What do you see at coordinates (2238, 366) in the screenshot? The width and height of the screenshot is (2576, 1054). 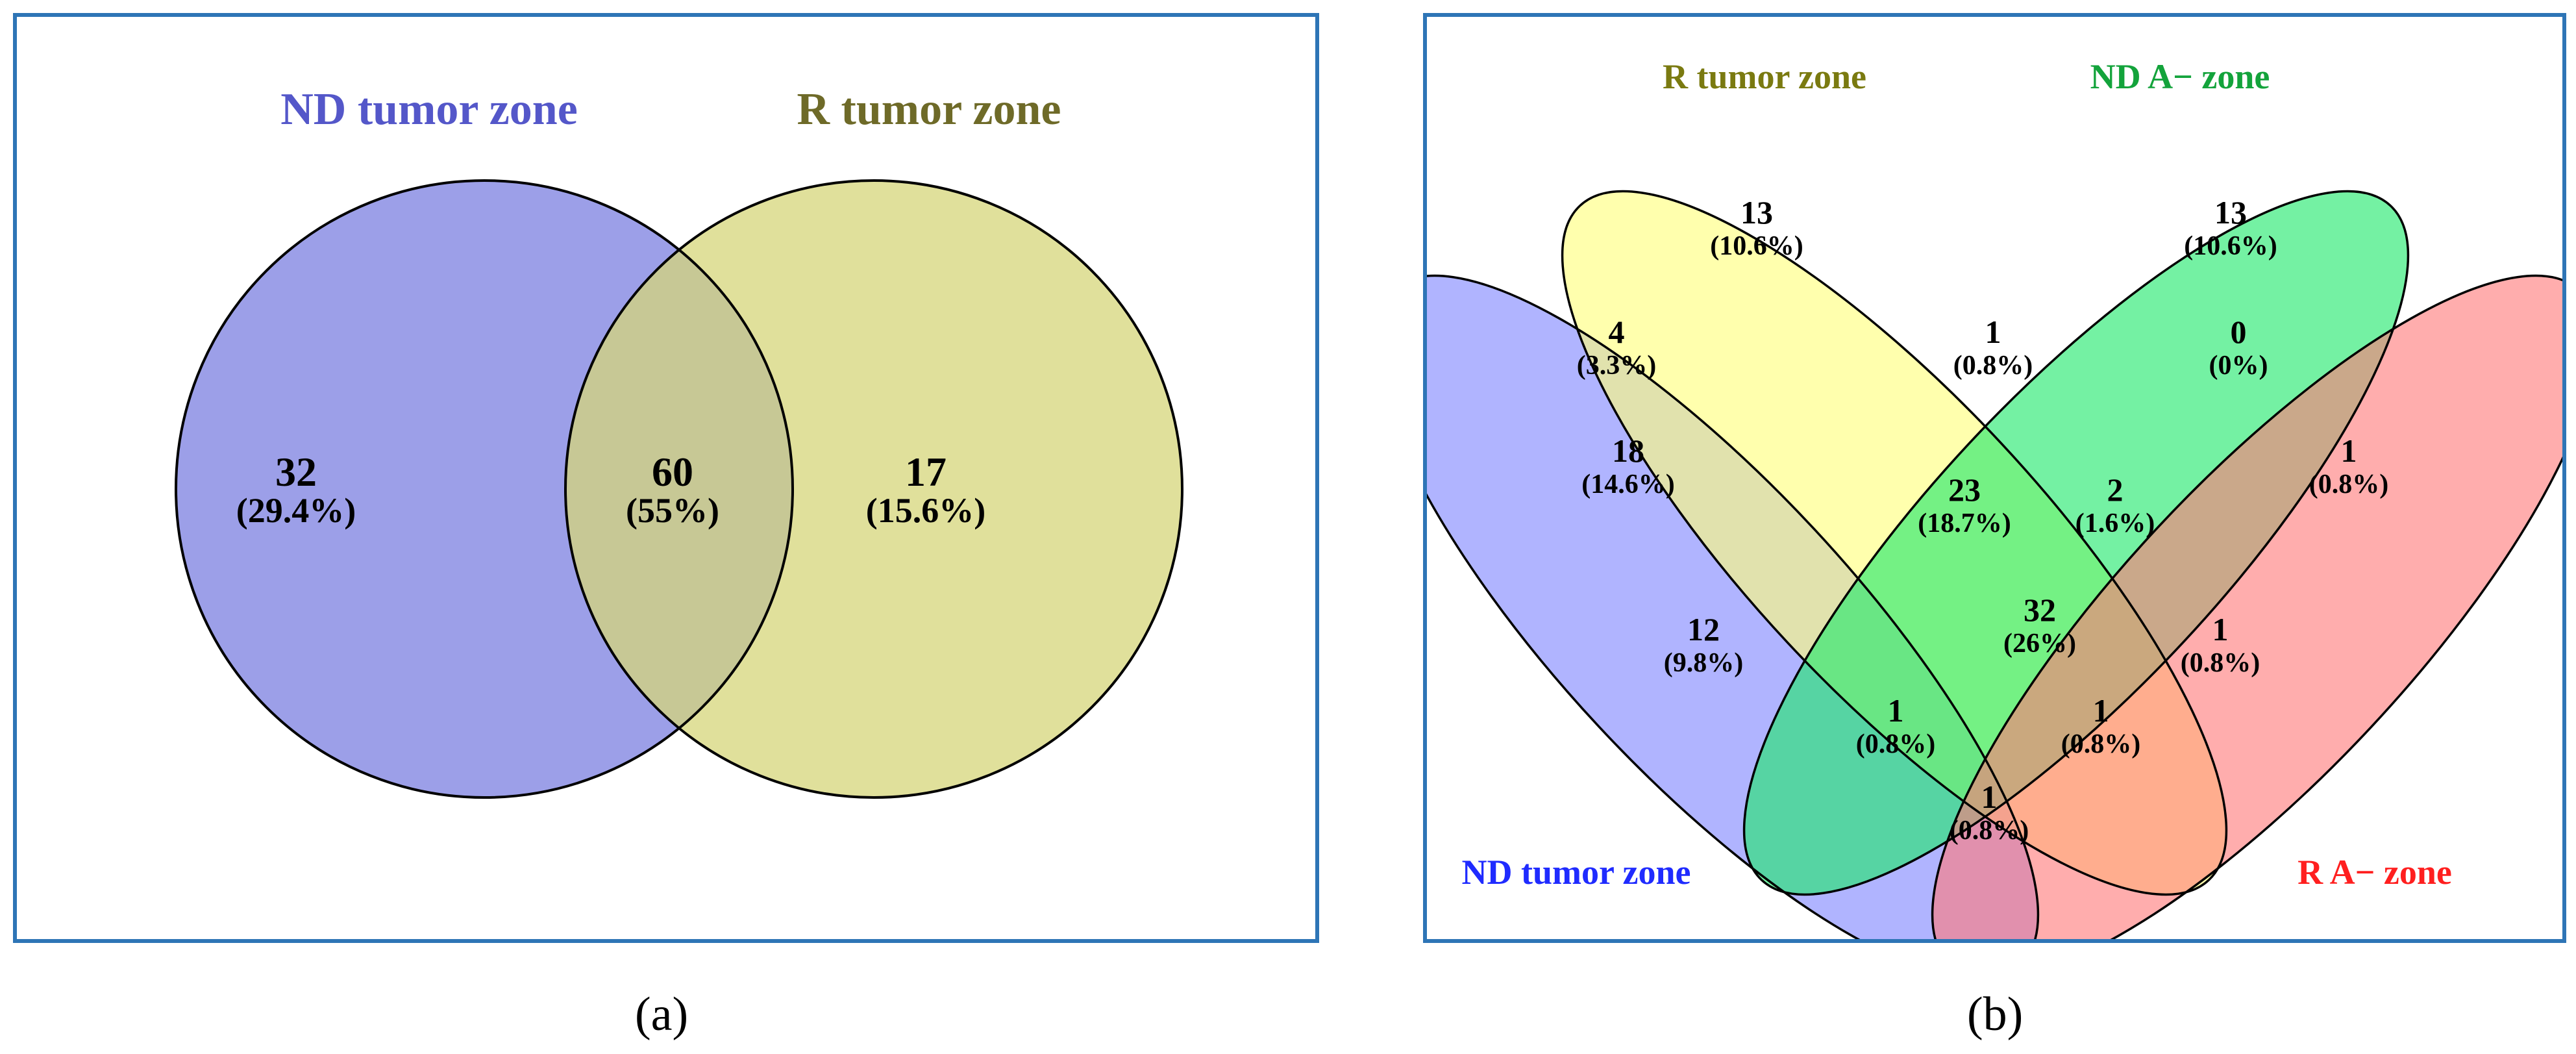 I see `region-b-percent-5: (0%)` at bounding box center [2238, 366].